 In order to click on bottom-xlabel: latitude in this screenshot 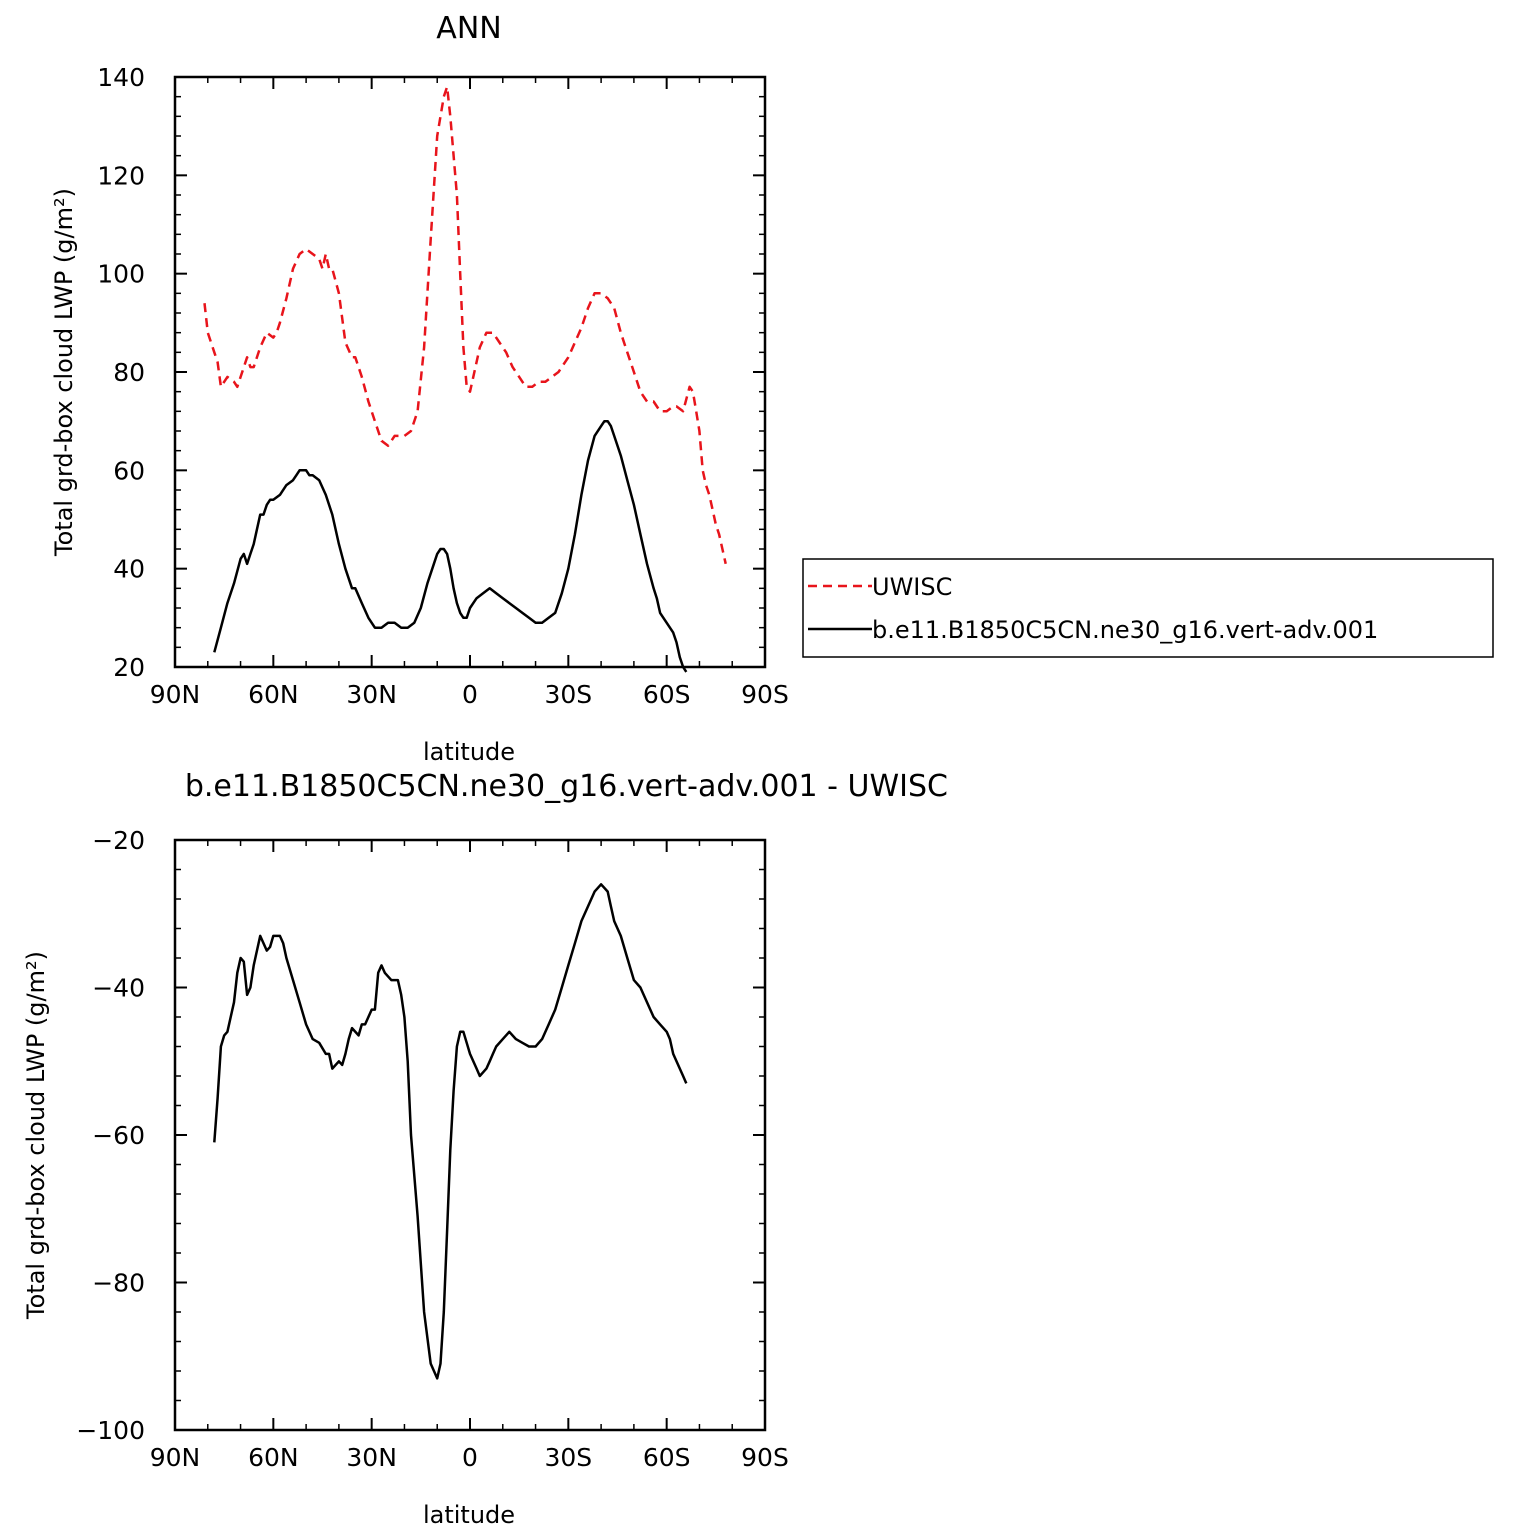, I will do `click(469, 1515)`.